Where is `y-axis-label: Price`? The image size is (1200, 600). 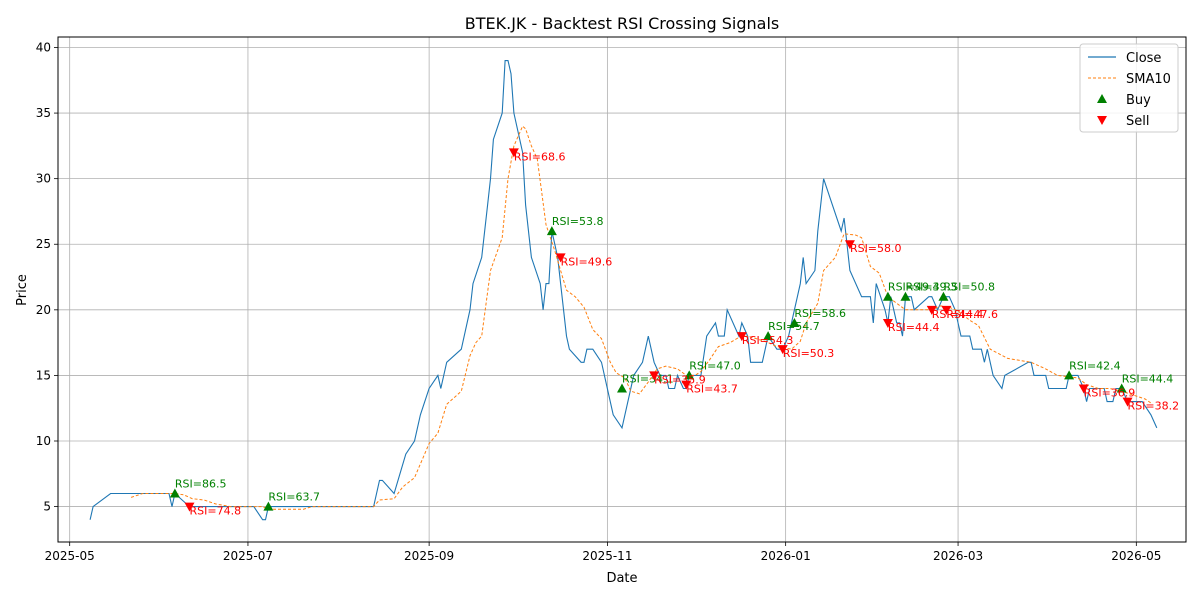 y-axis-label: Price is located at coordinates (22, 290).